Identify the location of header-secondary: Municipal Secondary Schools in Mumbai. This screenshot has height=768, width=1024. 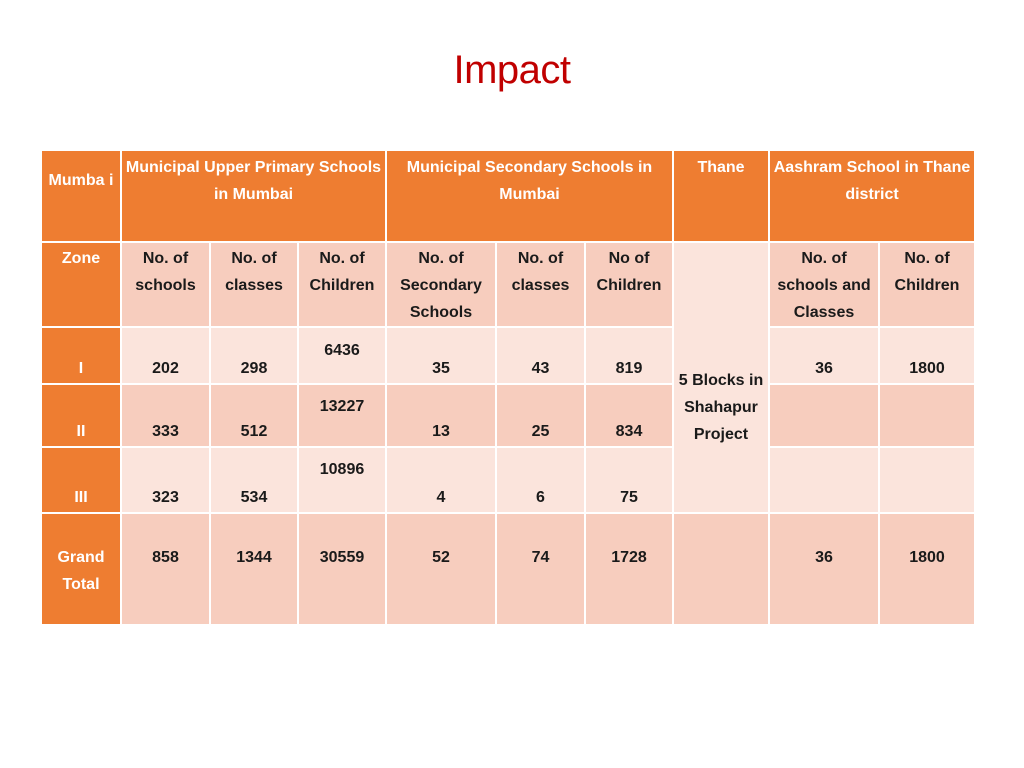
(529, 196).